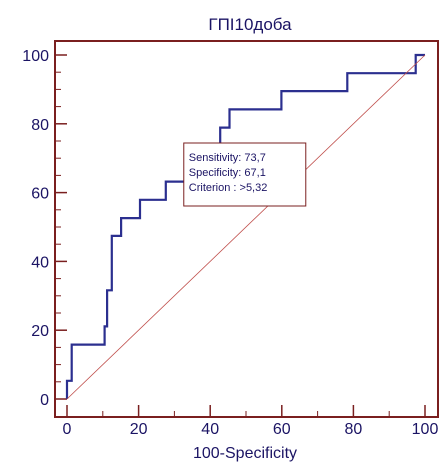  Describe the element at coordinates (40, 125) in the screenshot. I see `y-tick-label: 80` at that location.